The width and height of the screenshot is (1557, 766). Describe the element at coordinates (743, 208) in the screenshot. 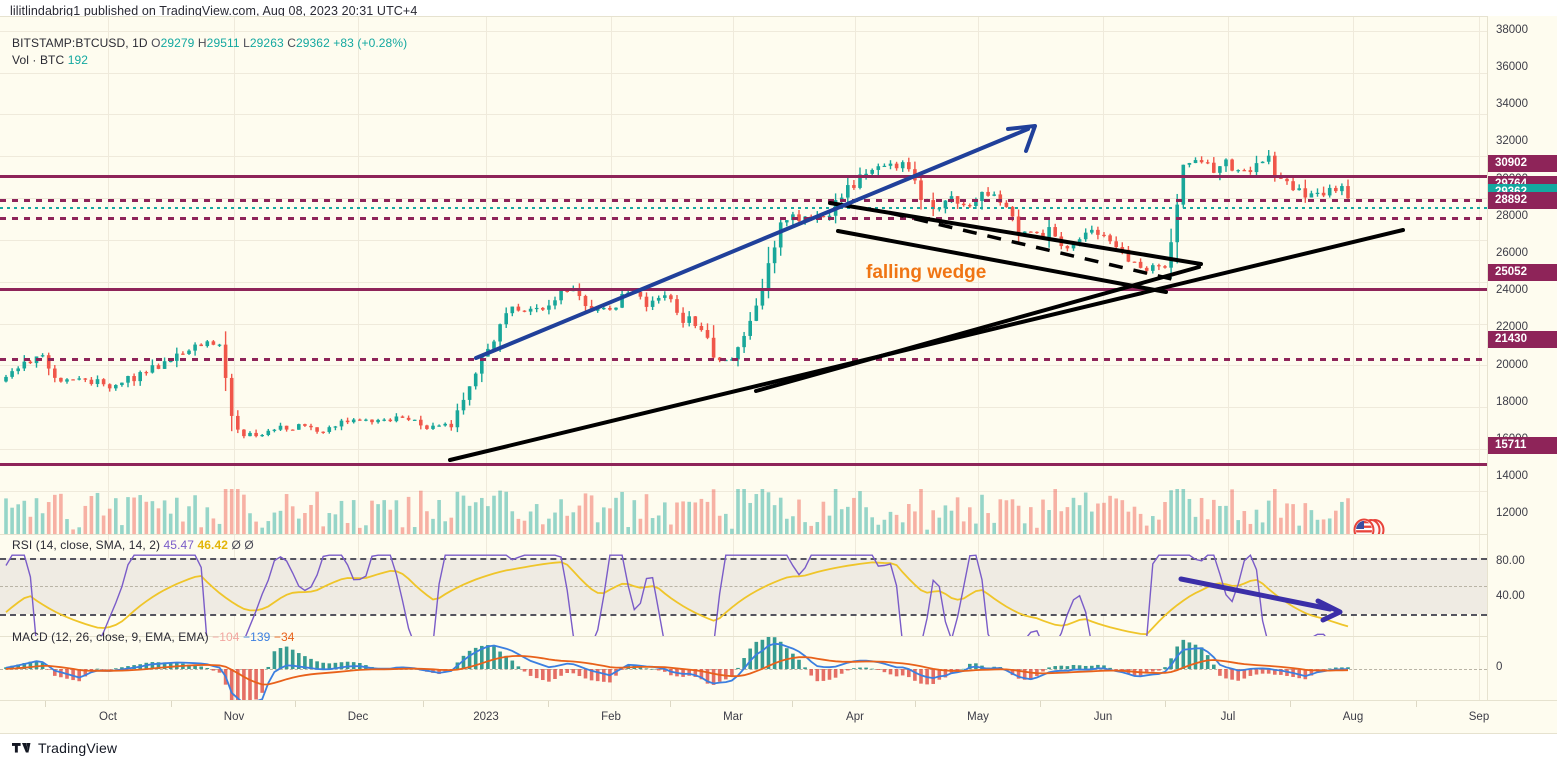

I see `price-level-29362-close` at that location.